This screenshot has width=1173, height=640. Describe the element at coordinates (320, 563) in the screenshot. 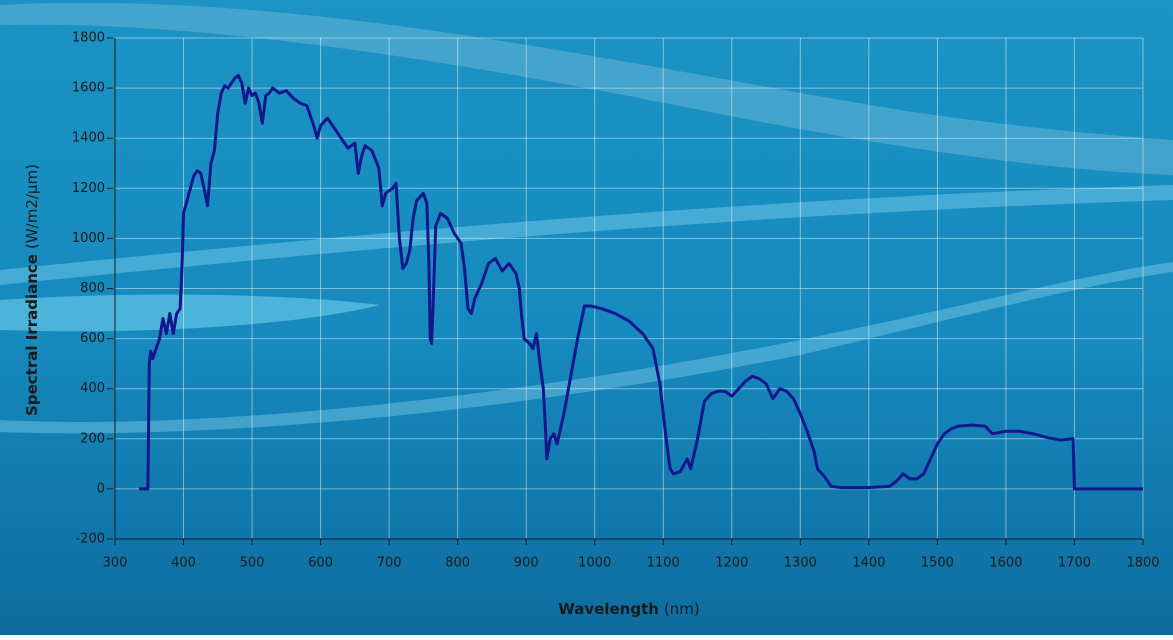

I see `x-tick-label: 600` at that location.